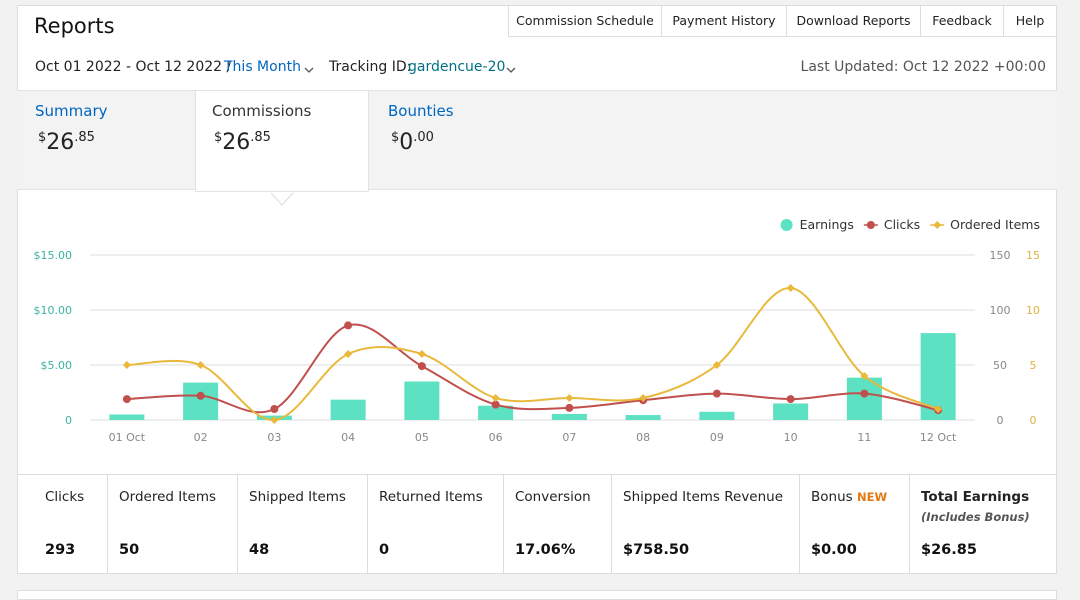  I want to click on stat-value: 0, so click(384, 550).